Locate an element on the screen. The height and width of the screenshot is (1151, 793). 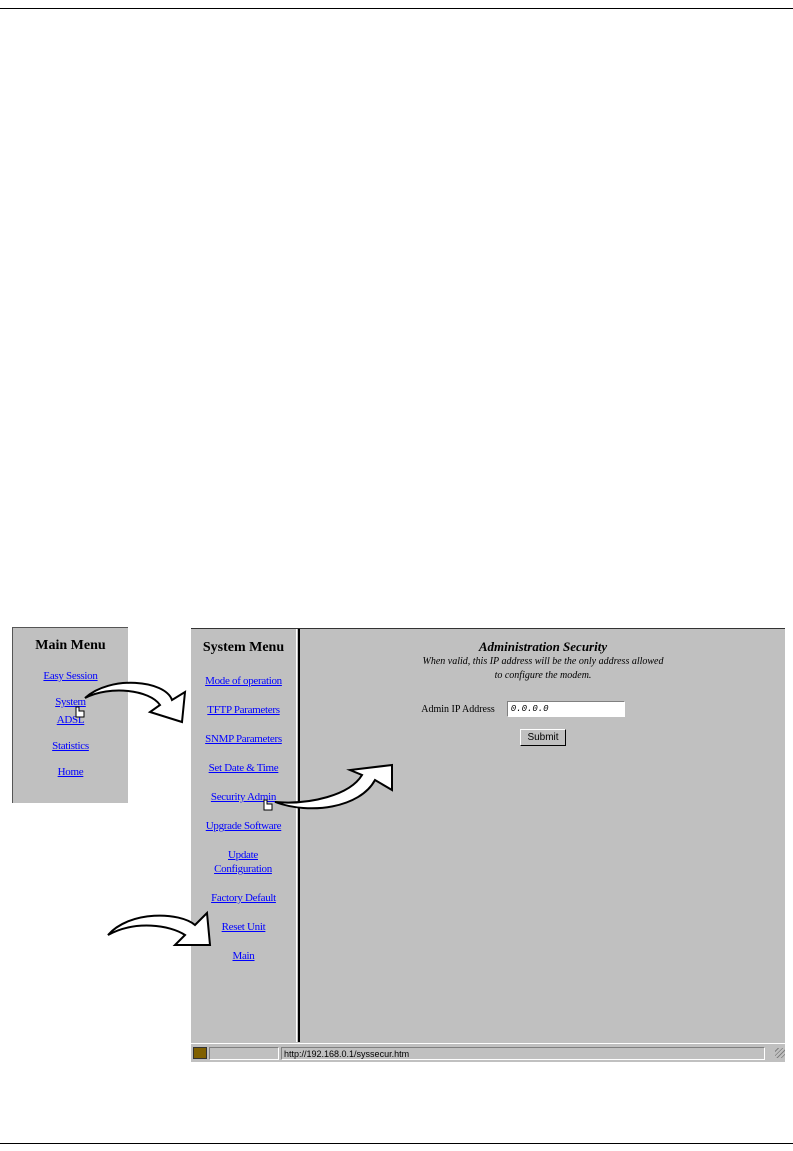
menu-link-tftp-parameters: TFTP Parameters is located at coordinates (243, 710).